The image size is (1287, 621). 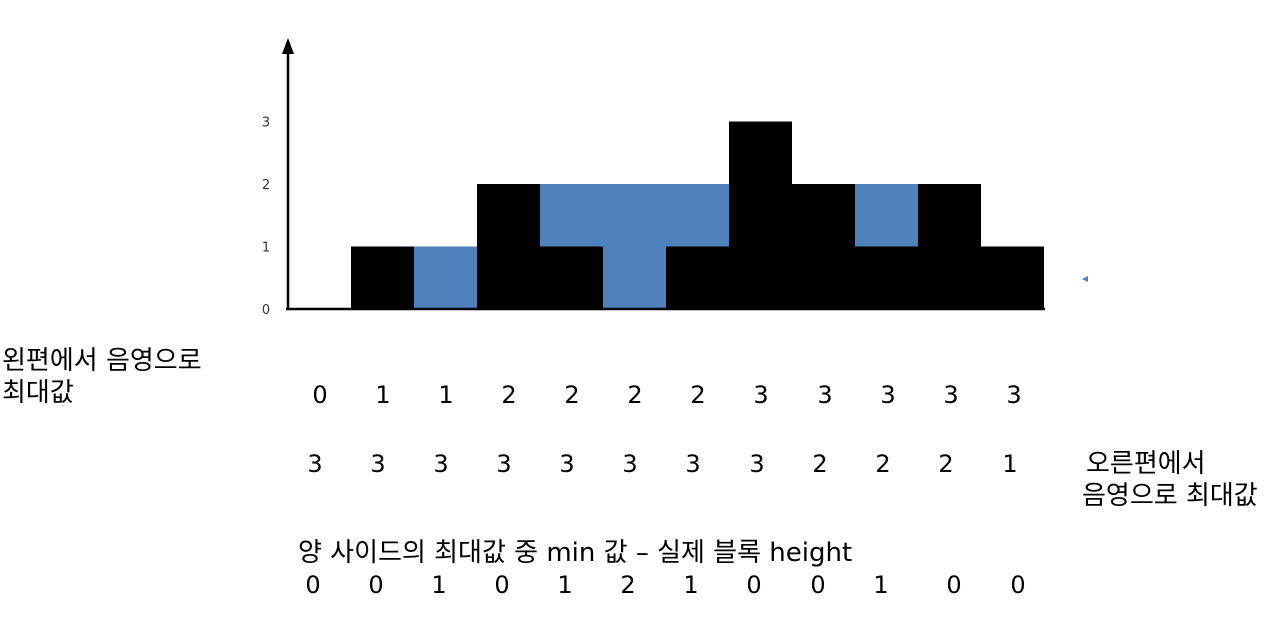 What do you see at coordinates (951, 395) in the screenshot?
I see `left-max-value-10: 3` at bounding box center [951, 395].